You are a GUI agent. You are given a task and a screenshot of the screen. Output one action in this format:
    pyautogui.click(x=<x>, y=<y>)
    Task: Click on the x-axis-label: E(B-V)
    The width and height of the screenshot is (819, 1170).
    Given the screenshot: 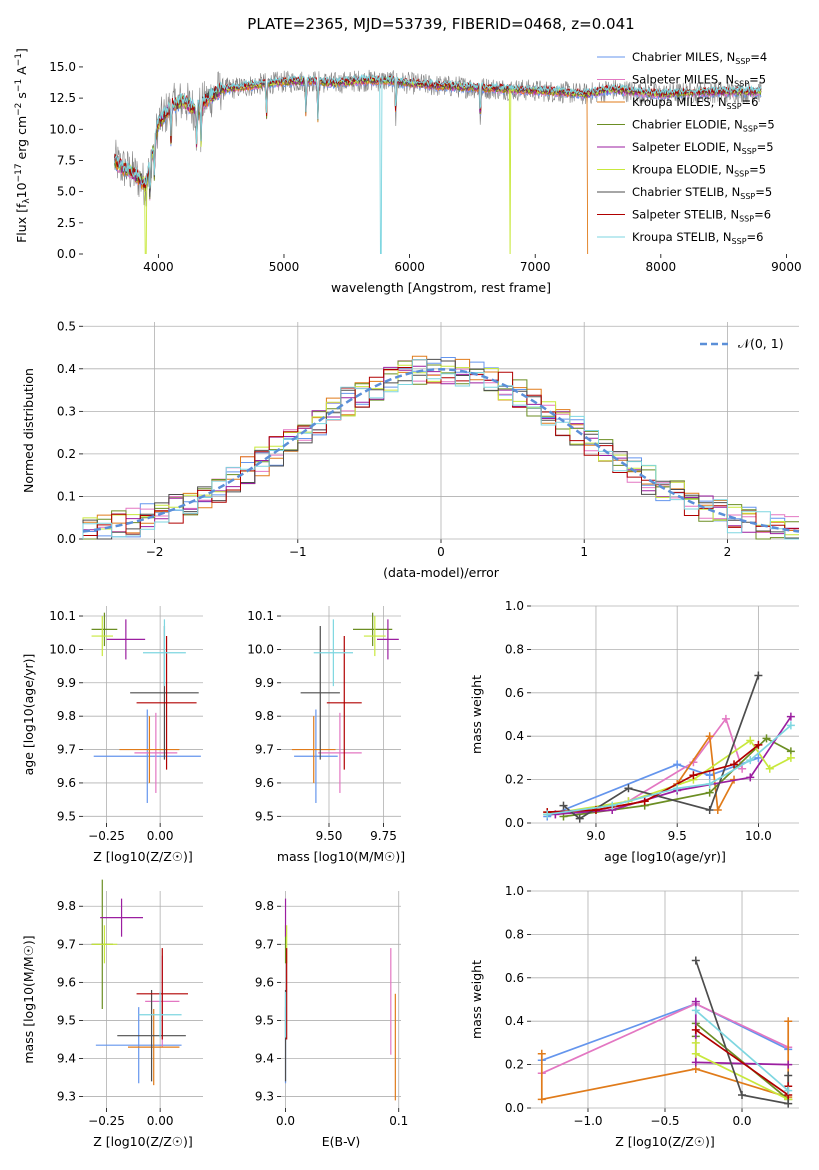 What is the action you would take?
    pyautogui.click(x=341, y=1141)
    